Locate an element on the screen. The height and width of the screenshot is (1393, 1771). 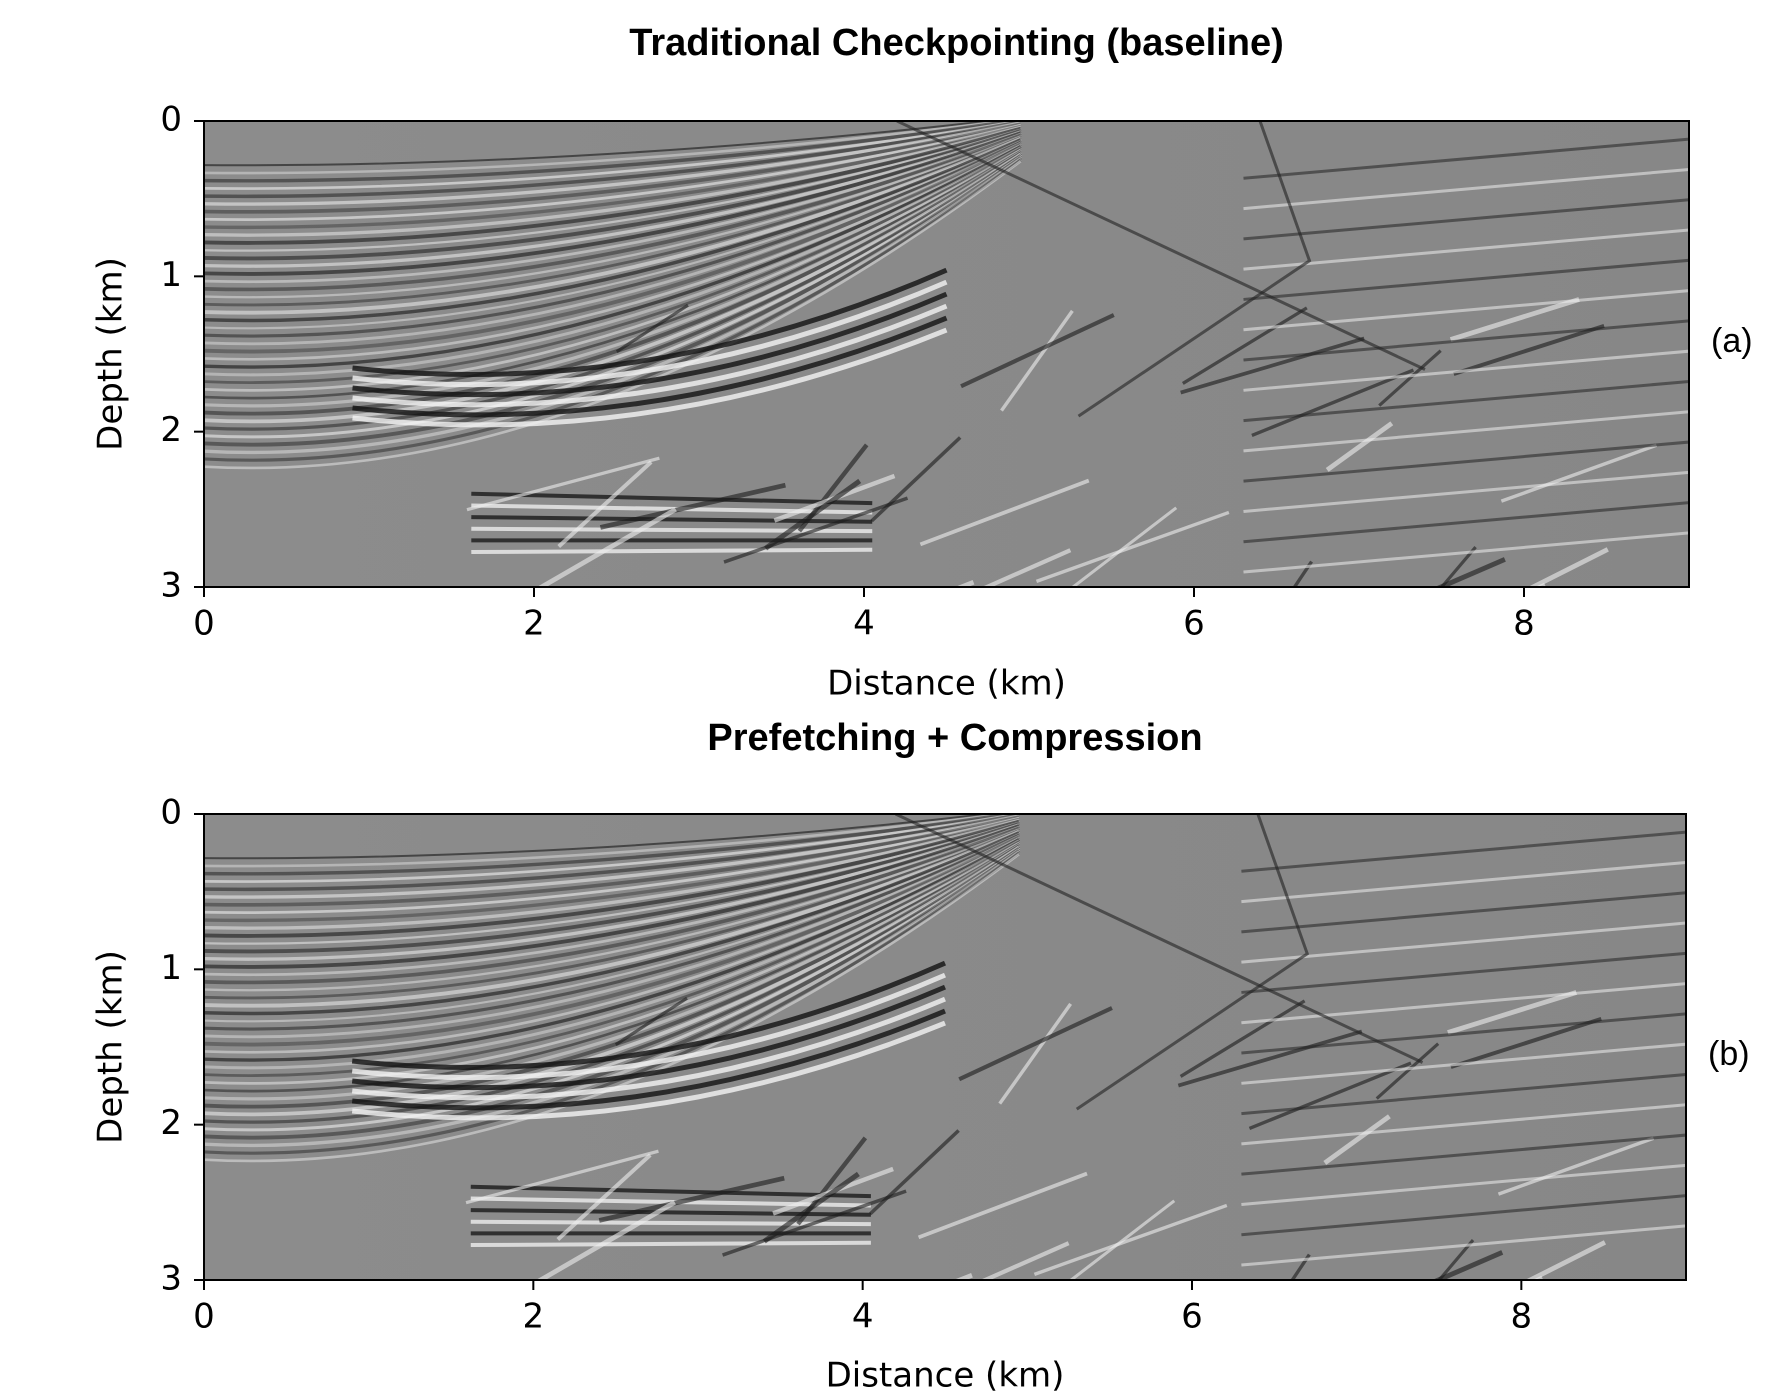
x-axis-label: Distance (km) is located at coordinates (945, 1374).